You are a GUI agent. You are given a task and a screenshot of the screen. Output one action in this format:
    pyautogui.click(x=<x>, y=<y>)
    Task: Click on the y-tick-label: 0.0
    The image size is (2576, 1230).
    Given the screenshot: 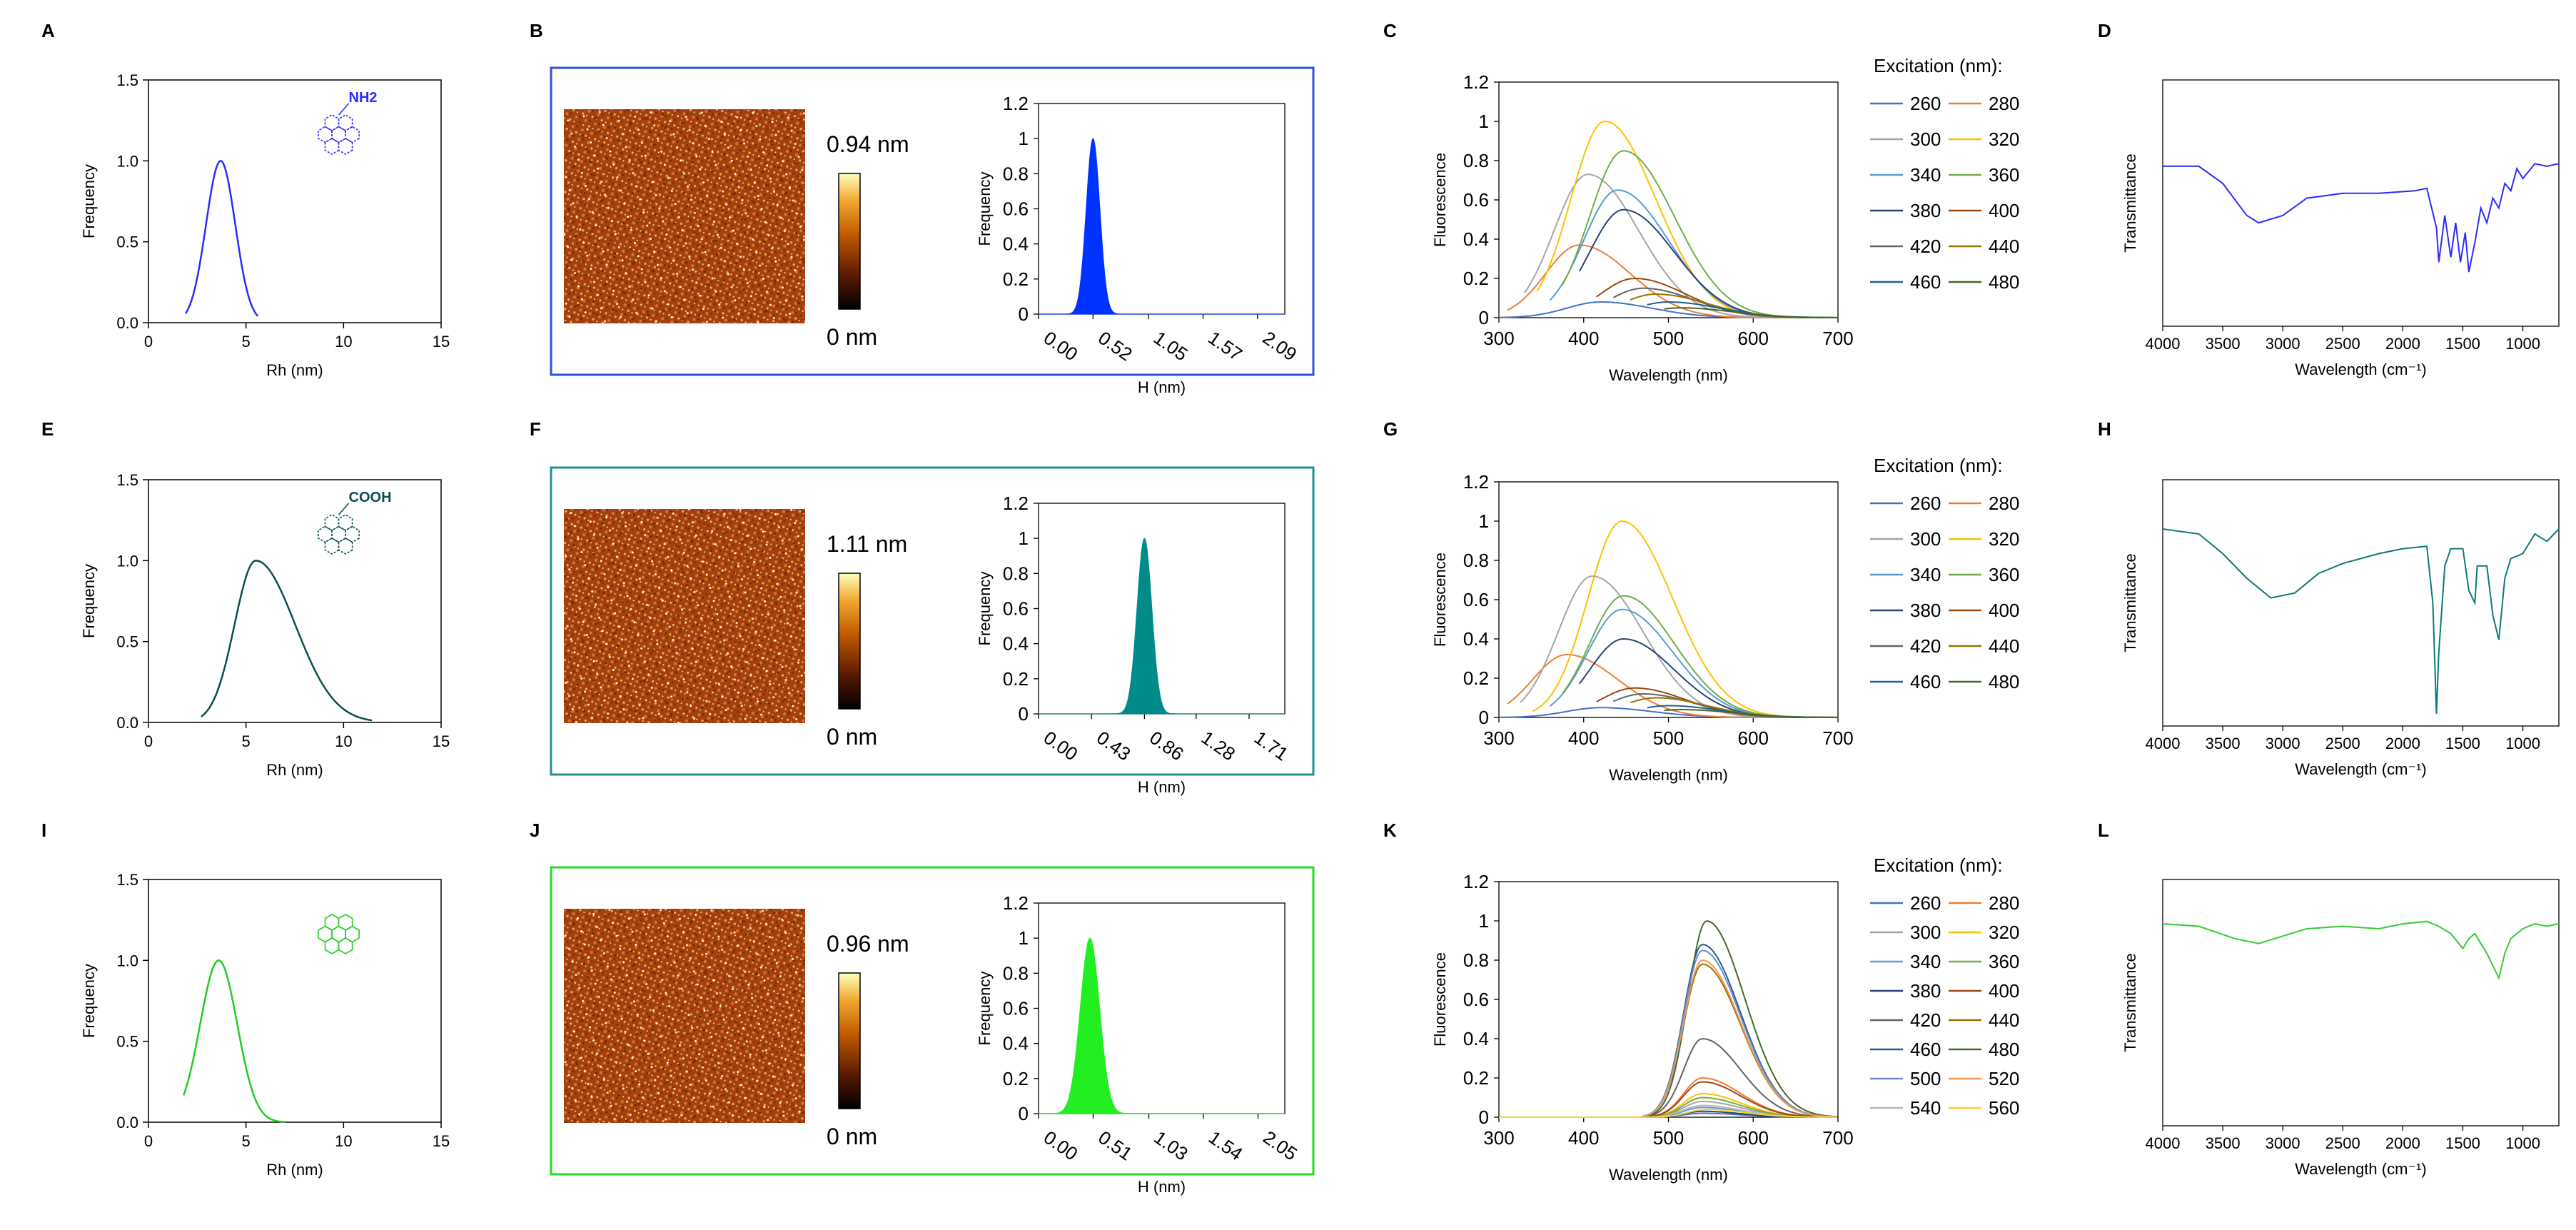 What is the action you would take?
    pyautogui.click(x=127, y=1123)
    